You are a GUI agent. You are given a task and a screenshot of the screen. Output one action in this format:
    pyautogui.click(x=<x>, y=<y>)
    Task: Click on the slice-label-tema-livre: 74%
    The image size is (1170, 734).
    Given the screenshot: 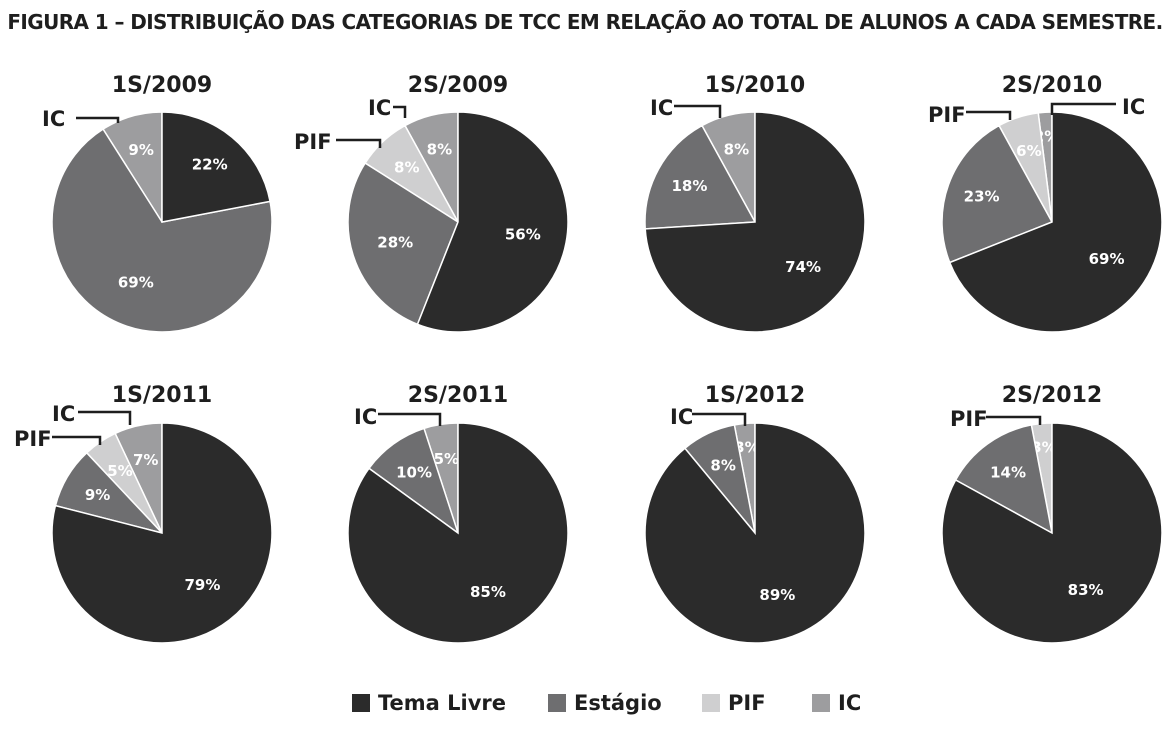 What is the action you would take?
    pyautogui.click(x=803, y=267)
    